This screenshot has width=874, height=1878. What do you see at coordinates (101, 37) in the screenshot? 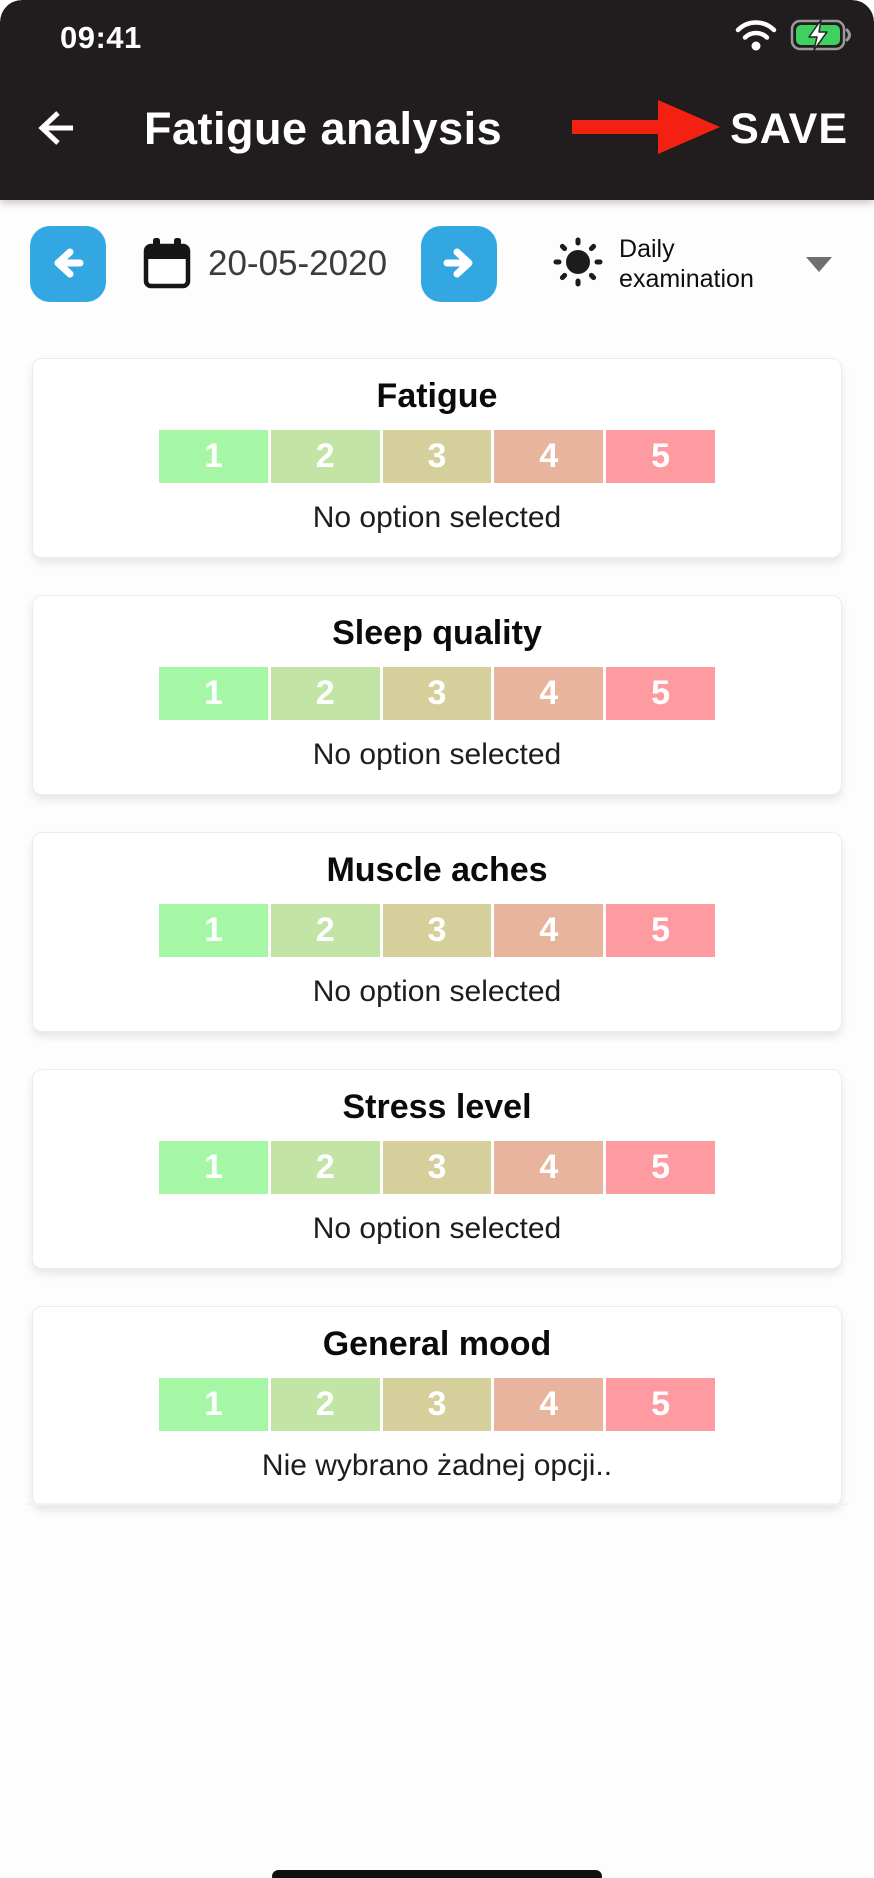
I see `status-time: 09:41` at bounding box center [101, 37].